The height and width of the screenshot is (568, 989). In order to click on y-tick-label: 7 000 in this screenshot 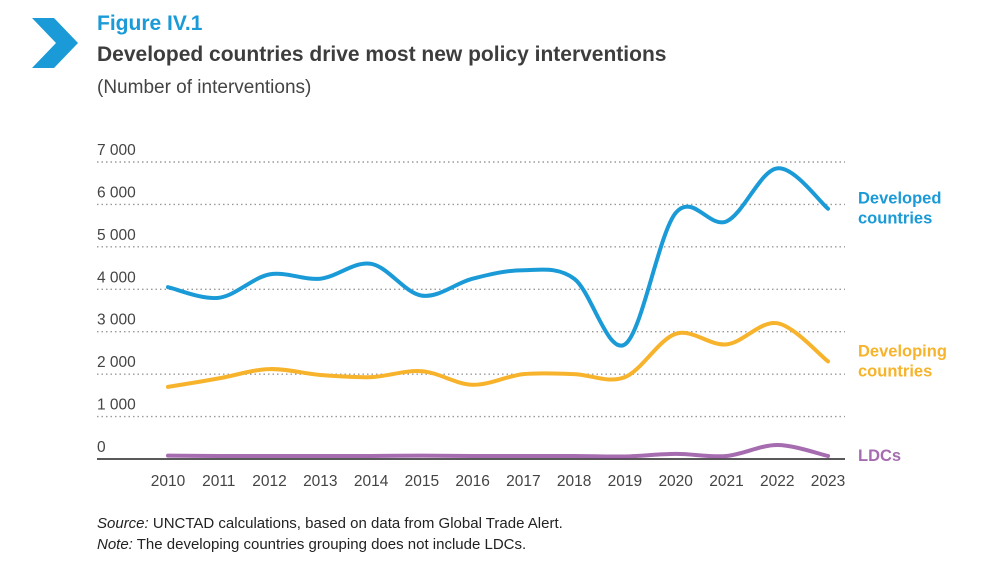, I will do `click(116, 150)`.